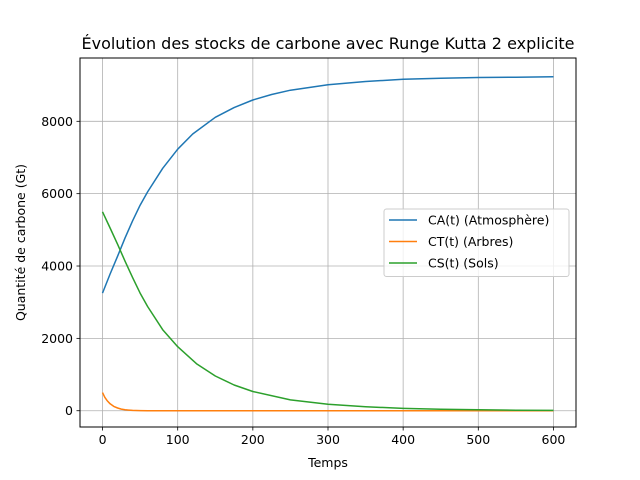  I want to click on y-tick-label: 6000, so click(57, 193).